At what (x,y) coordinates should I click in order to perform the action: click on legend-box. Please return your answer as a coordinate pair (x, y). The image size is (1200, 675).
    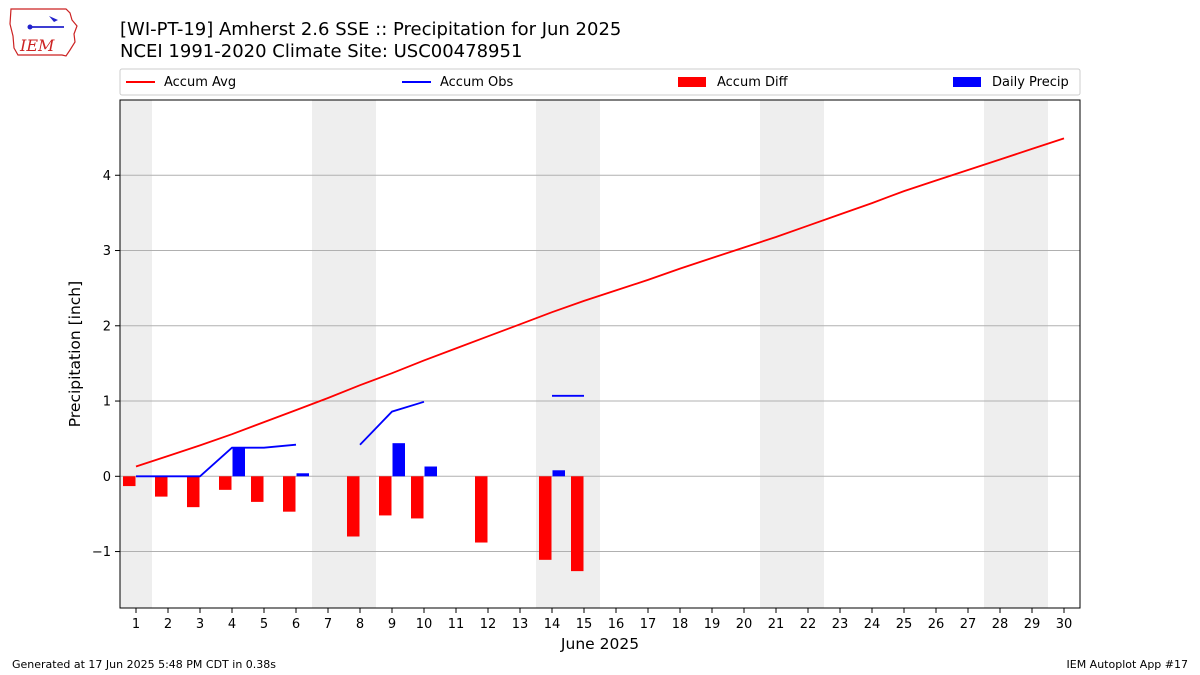
    Looking at the image, I should click on (600, 82).